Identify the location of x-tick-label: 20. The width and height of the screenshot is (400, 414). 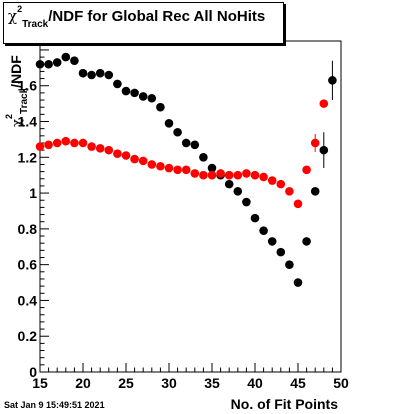
(83, 383).